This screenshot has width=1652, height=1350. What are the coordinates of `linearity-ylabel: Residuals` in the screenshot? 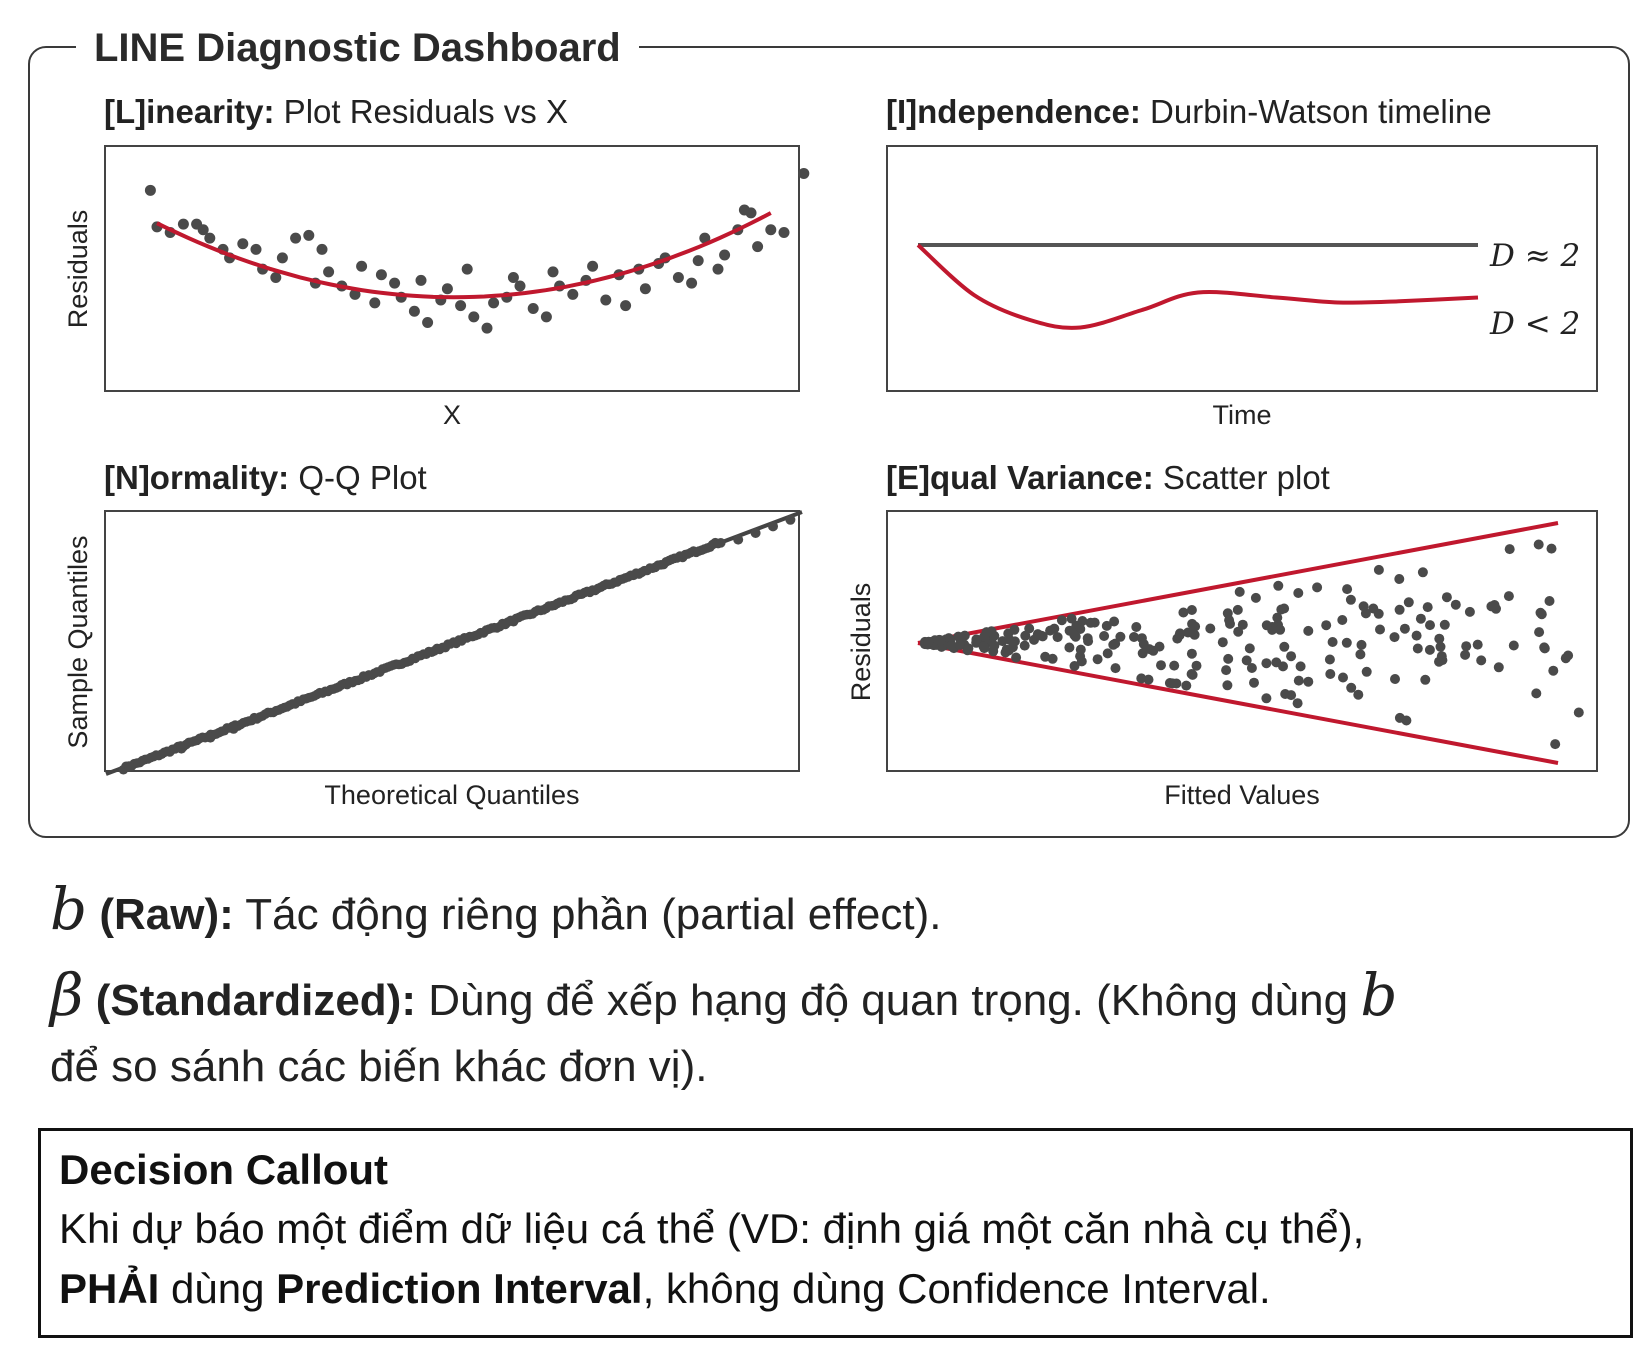 It's located at (78, 269).